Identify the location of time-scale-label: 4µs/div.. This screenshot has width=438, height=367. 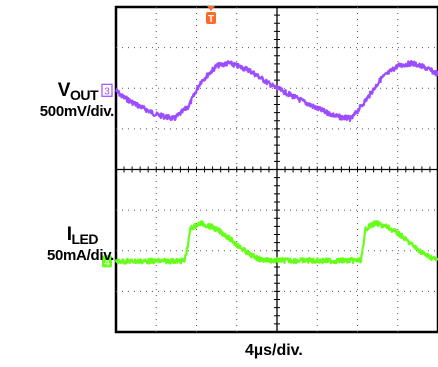
(274, 350).